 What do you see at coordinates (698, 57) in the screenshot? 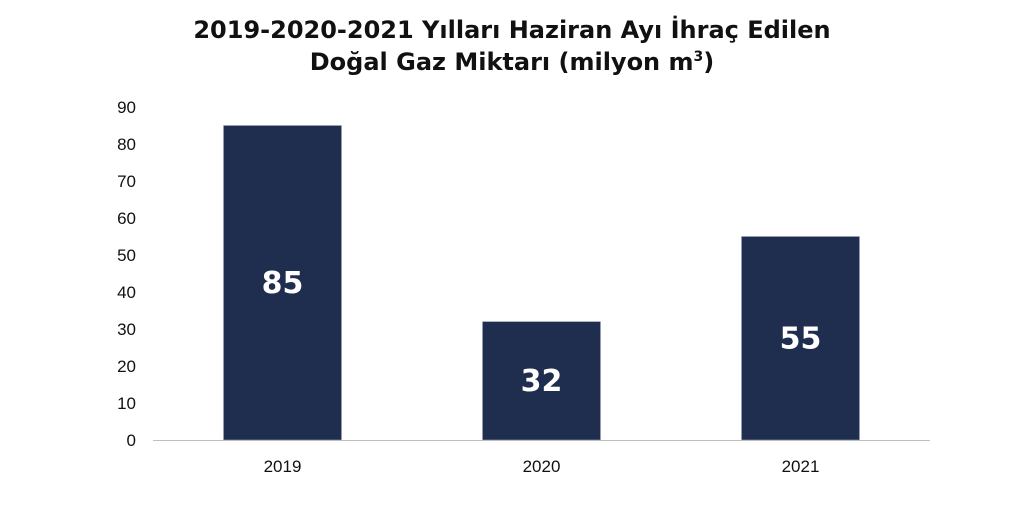
I see `chart-title-superscript: 3` at bounding box center [698, 57].